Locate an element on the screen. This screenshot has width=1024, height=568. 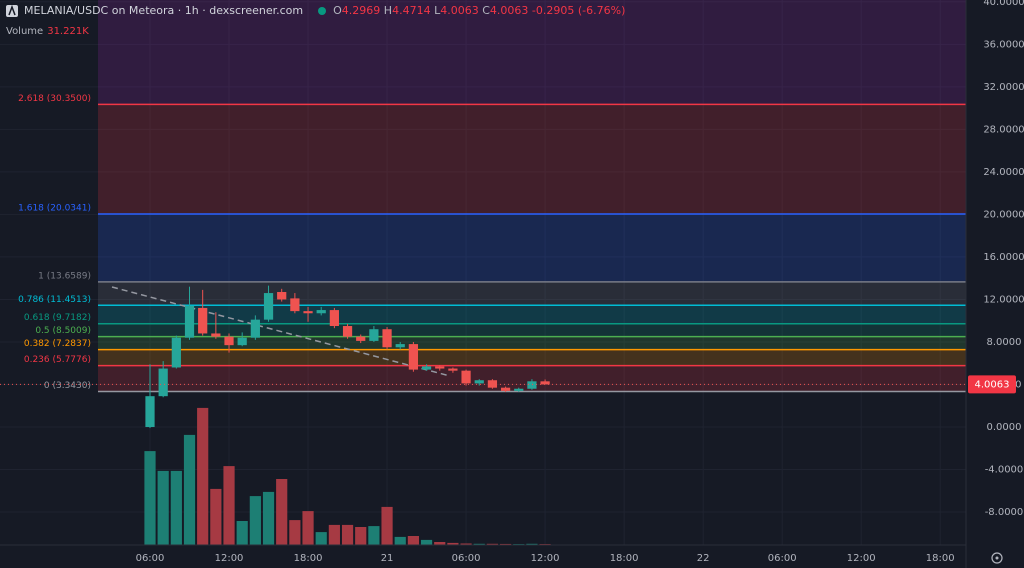
status-dot is located at coordinates (322, 10).